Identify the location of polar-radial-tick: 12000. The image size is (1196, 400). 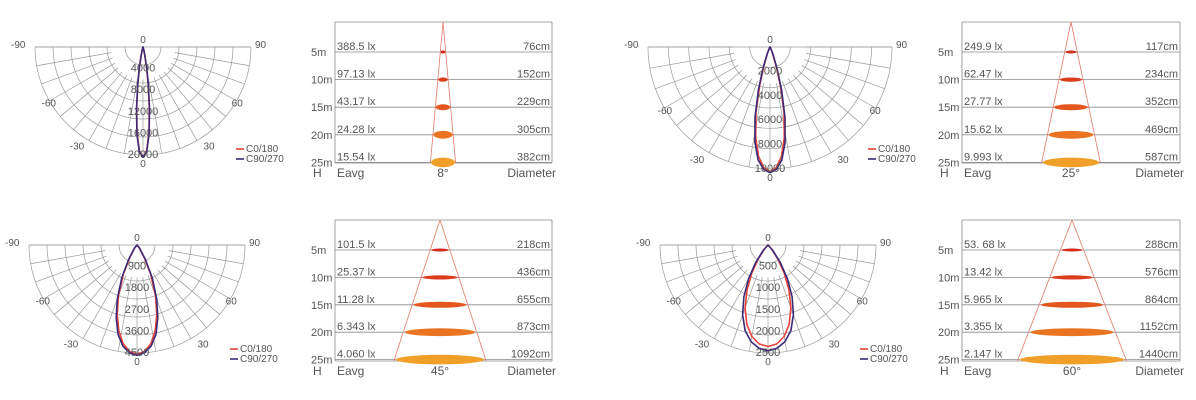
(143, 112).